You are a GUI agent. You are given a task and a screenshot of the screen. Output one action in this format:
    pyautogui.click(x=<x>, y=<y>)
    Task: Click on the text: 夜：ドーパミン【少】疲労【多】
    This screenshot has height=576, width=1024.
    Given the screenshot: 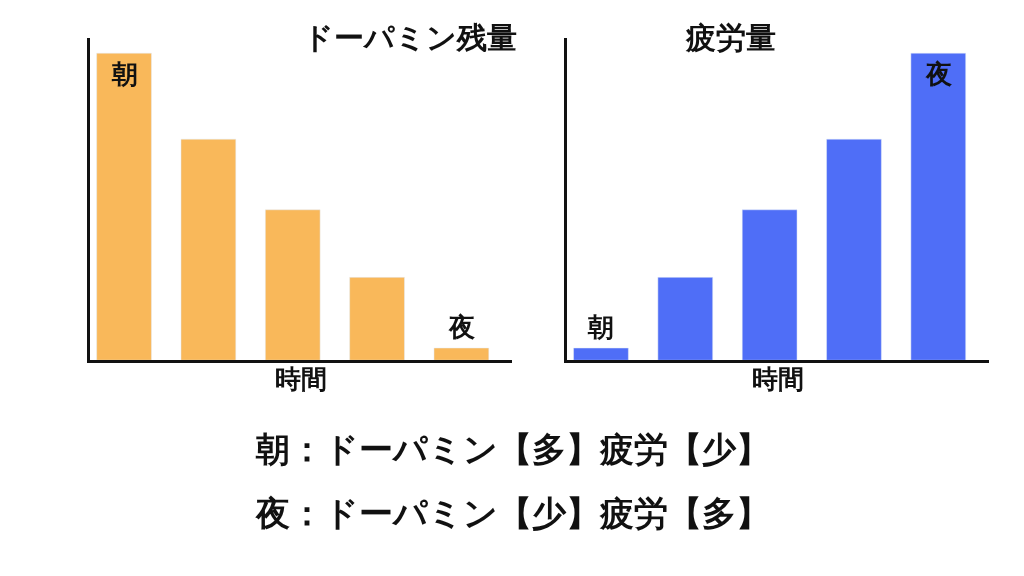 What is the action you would take?
    pyautogui.click(x=512, y=513)
    